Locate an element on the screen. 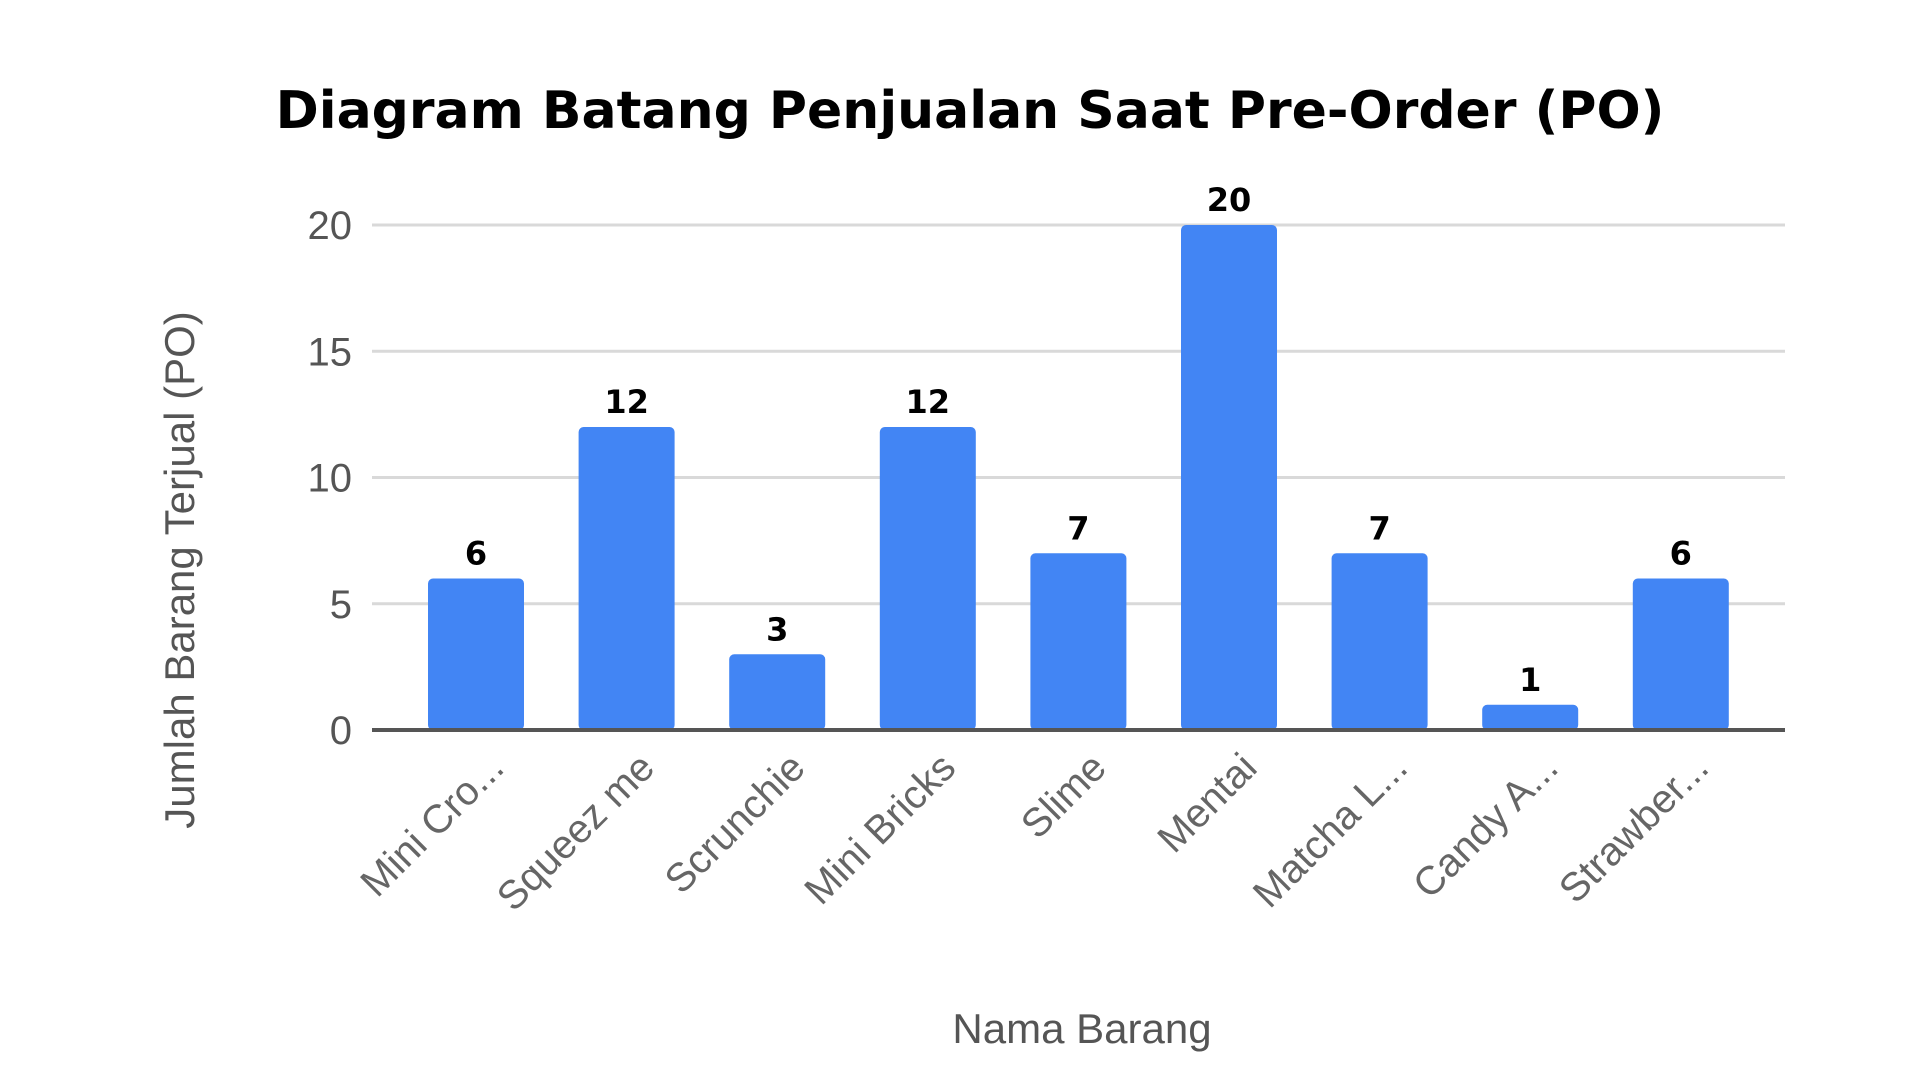 Image resolution: width=1920 pixels, height=1080 pixels. bar-value-label: 1 is located at coordinates (1530, 680).